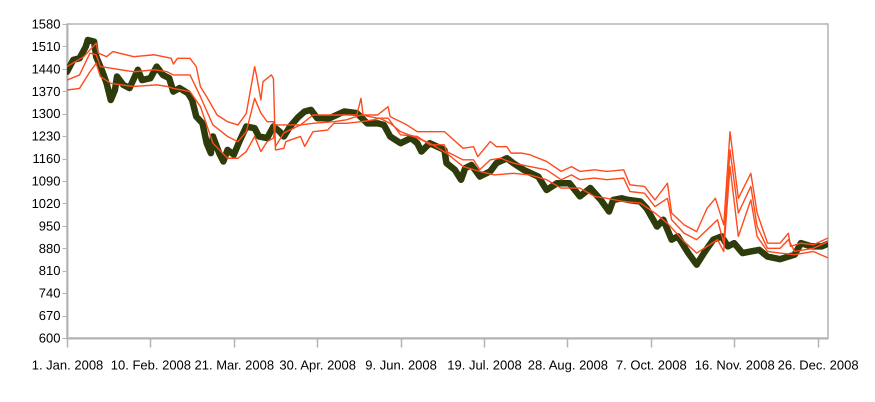 This screenshot has height=402, width=875. I want to click on x-tick-label: 10. Feb. 2008, so click(151, 365).